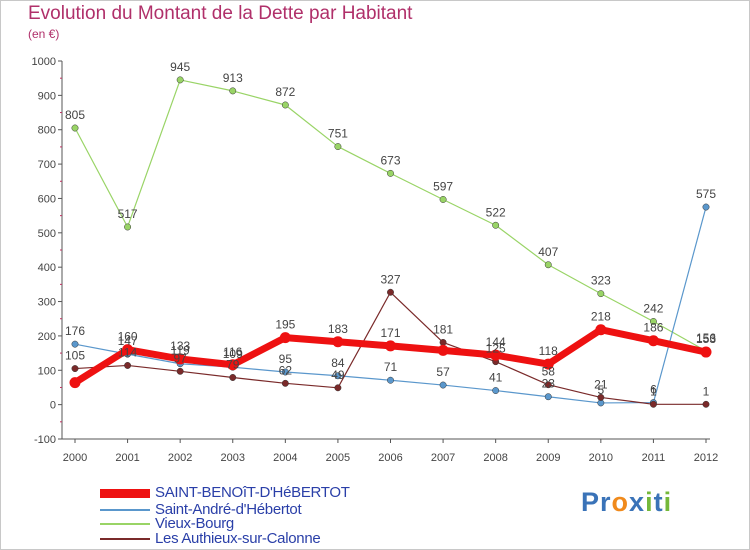 The image size is (750, 550). I want to click on data-label: 575, so click(706, 194).